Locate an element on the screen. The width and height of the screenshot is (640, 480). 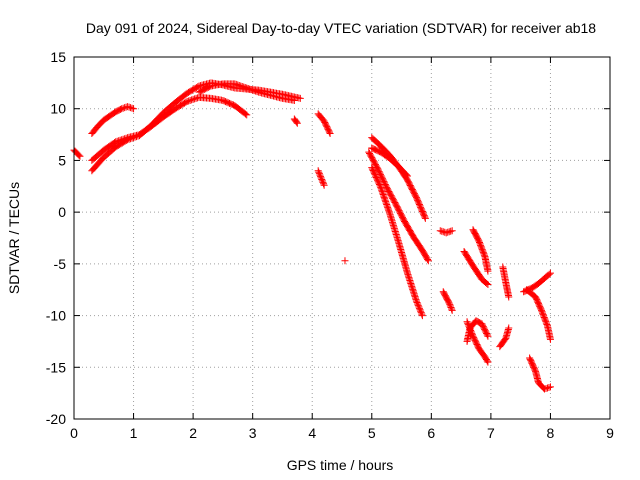
x-tick-label: 6 is located at coordinates (431, 433).